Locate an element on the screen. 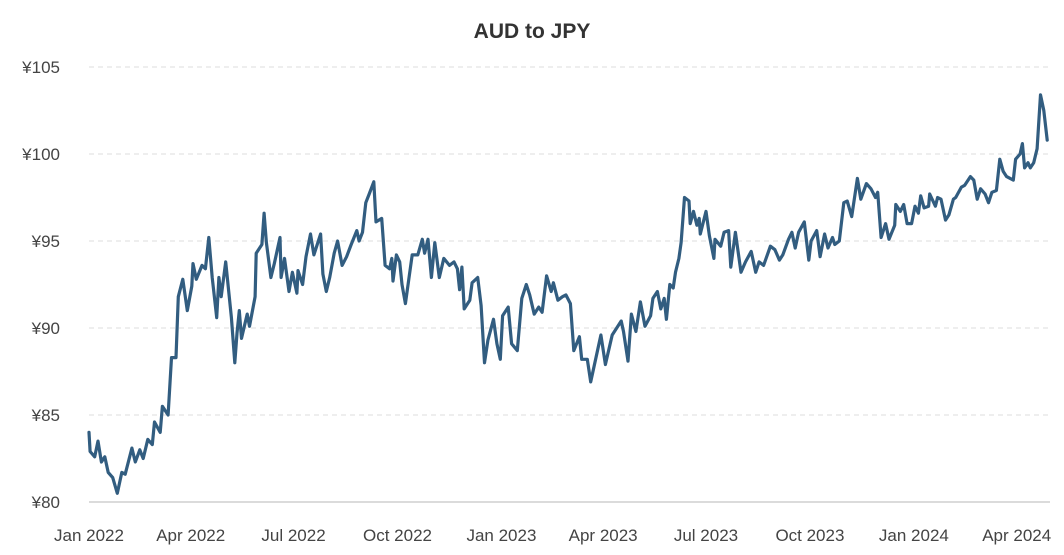 The image size is (1064, 555). y-axis-ticks: ¥80 ¥85 ¥90 ¥95 ¥100 ¥105 is located at coordinates (40, 285).